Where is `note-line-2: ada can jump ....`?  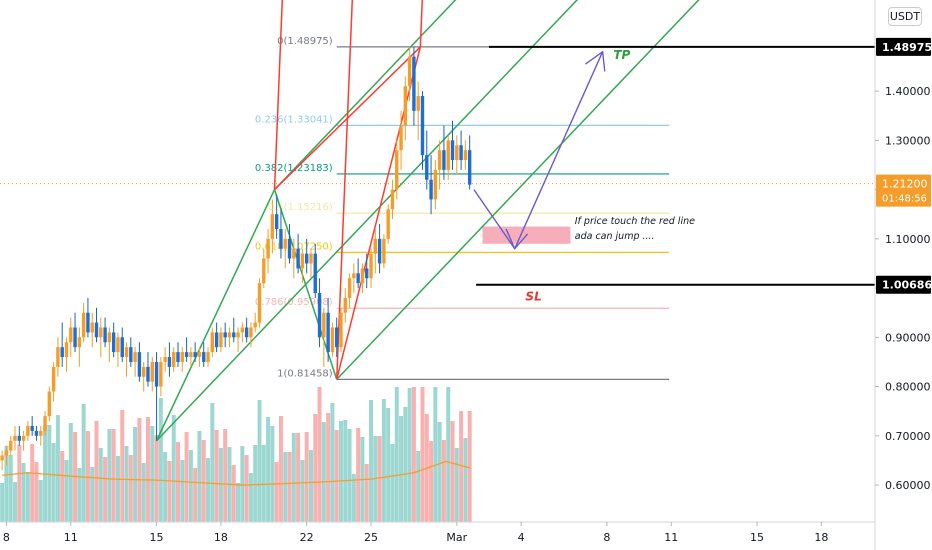
note-line-2: ada can jump .... is located at coordinates (615, 236).